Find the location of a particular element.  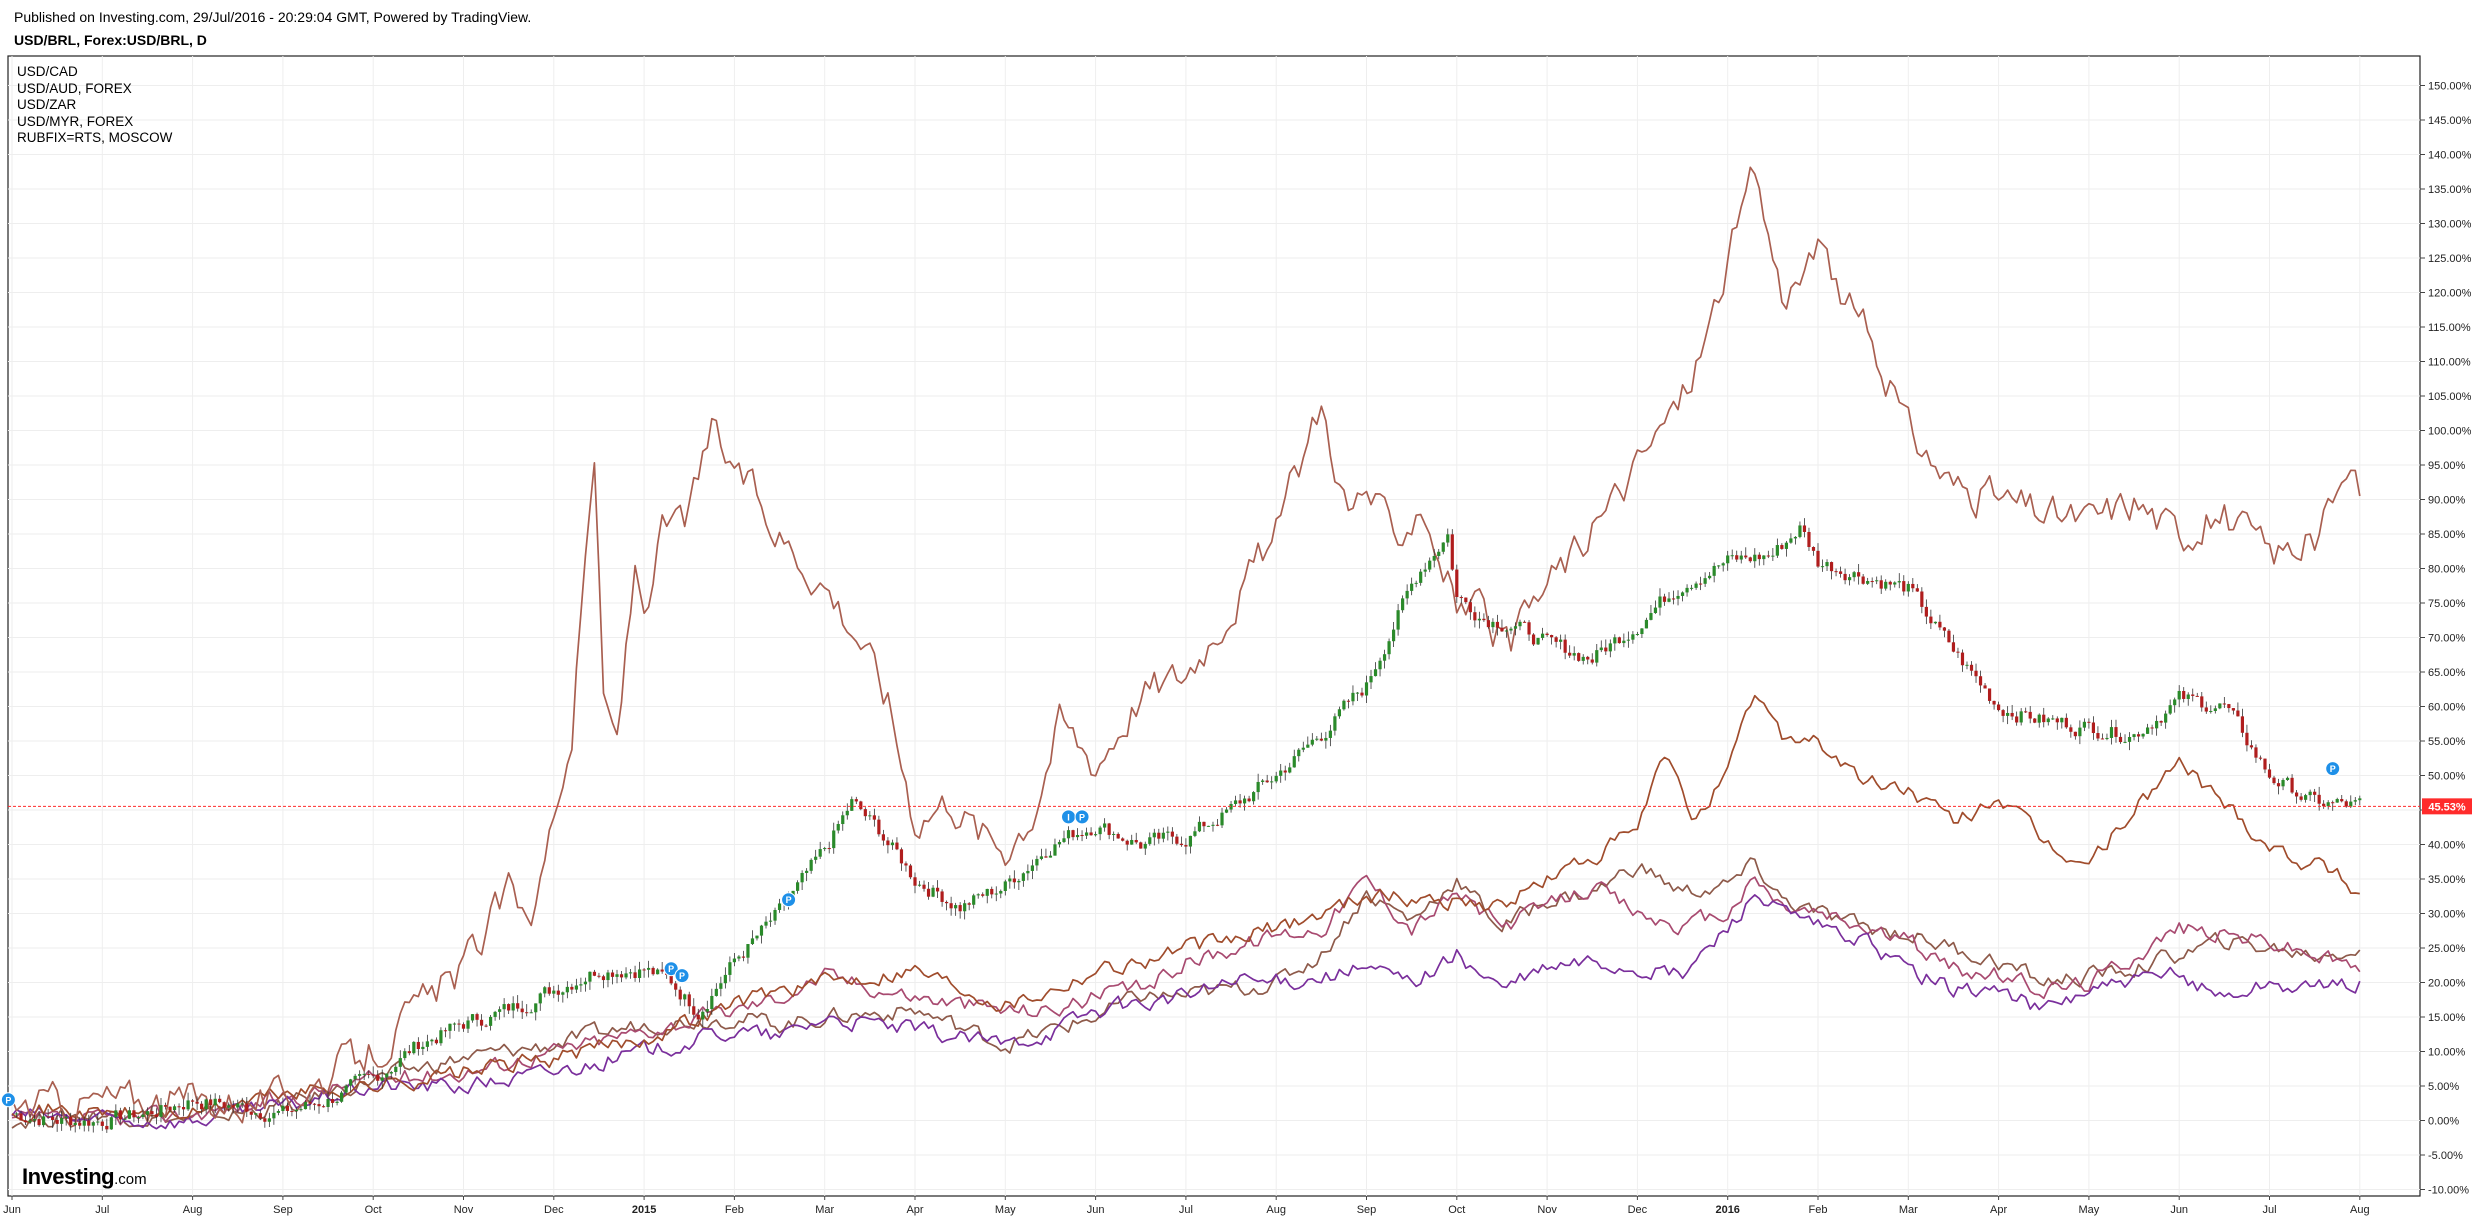

legend-item-usdmyr: USD/MYR, FOREX is located at coordinates (75, 121).